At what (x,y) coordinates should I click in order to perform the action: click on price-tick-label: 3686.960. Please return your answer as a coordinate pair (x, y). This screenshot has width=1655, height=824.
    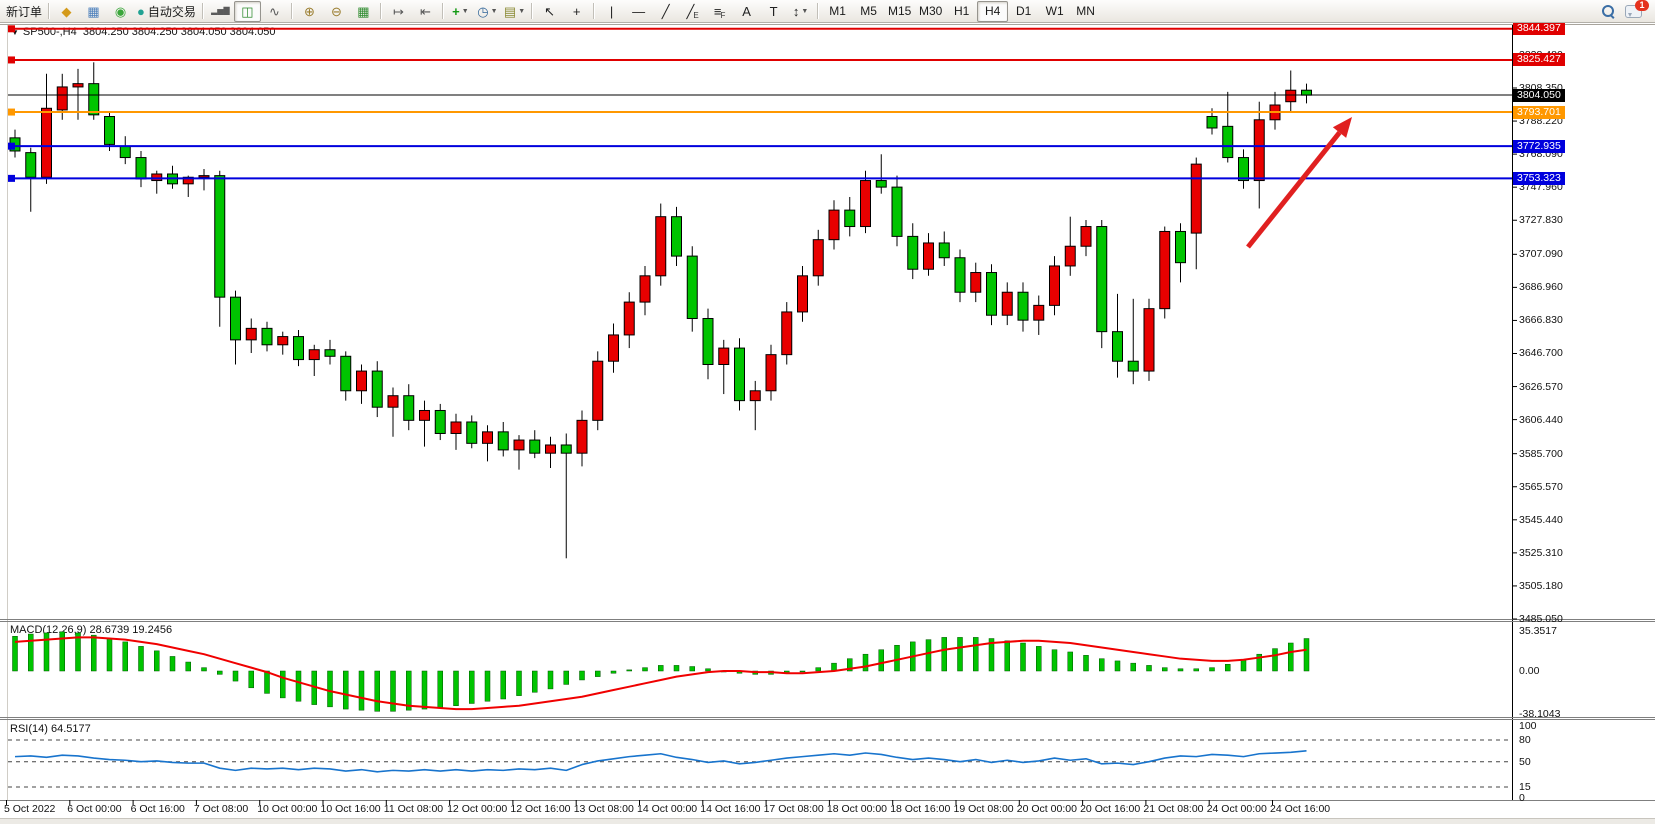
    Looking at the image, I should click on (1541, 287).